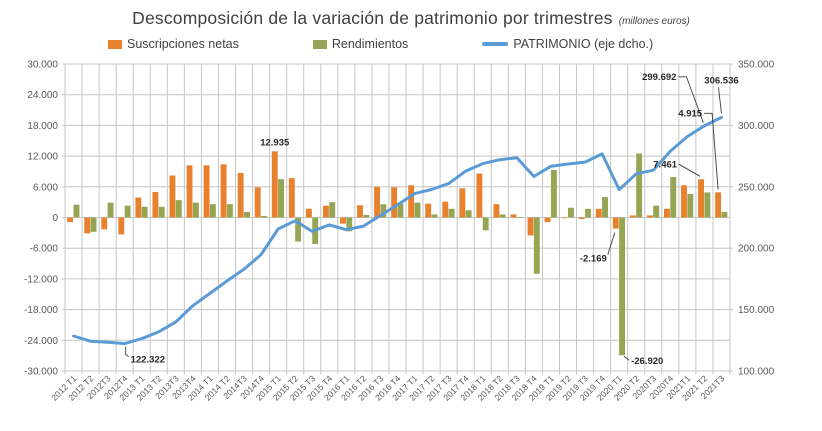 This screenshot has width=822, height=431. What do you see at coordinates (45, 187) in the screenshot?
I see `y-axis-left-tick-label: 6.000` at bounding box center [45, 187].